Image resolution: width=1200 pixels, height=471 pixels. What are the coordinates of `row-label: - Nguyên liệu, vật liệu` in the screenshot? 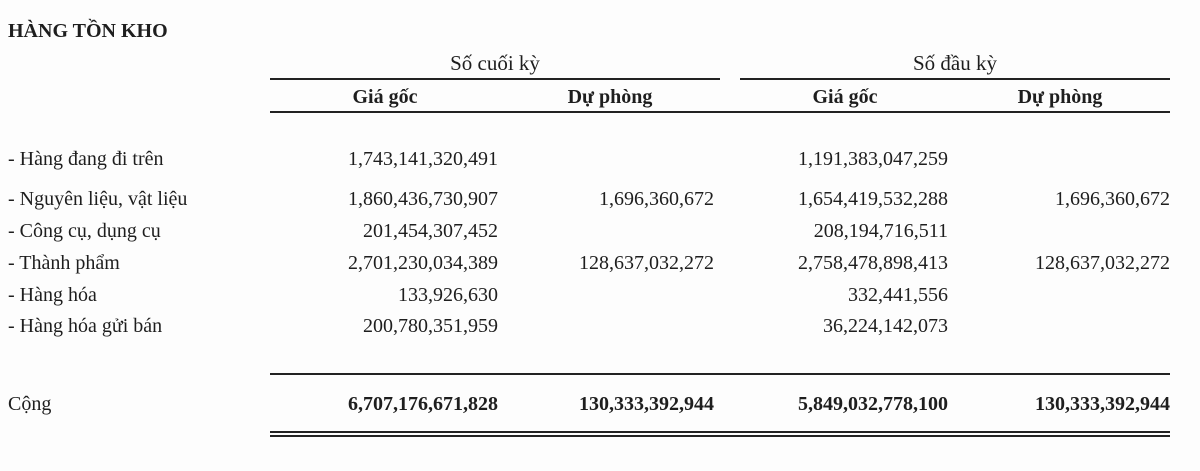 It's located at (98, 199).